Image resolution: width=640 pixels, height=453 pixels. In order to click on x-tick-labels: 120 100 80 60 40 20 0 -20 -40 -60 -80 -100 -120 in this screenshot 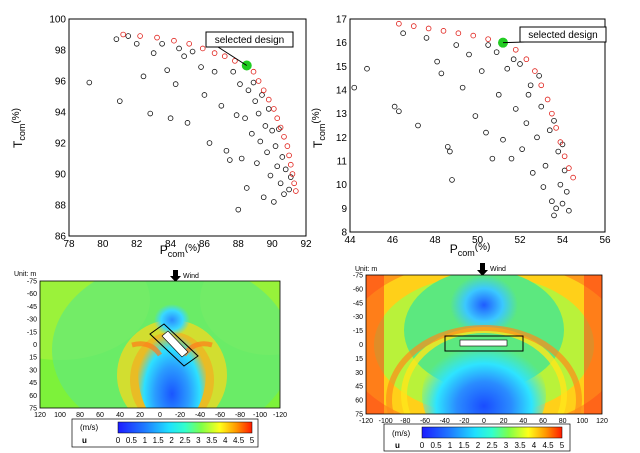, I will do `click(160, 415)`.